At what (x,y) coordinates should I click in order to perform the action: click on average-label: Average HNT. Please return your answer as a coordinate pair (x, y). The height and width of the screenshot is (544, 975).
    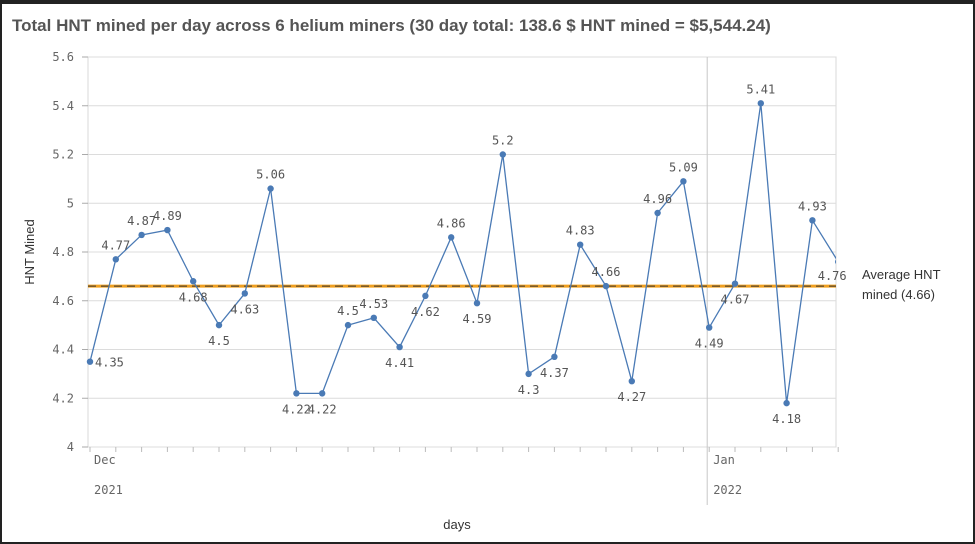
    Looking at the image, I should click on (901, 274).